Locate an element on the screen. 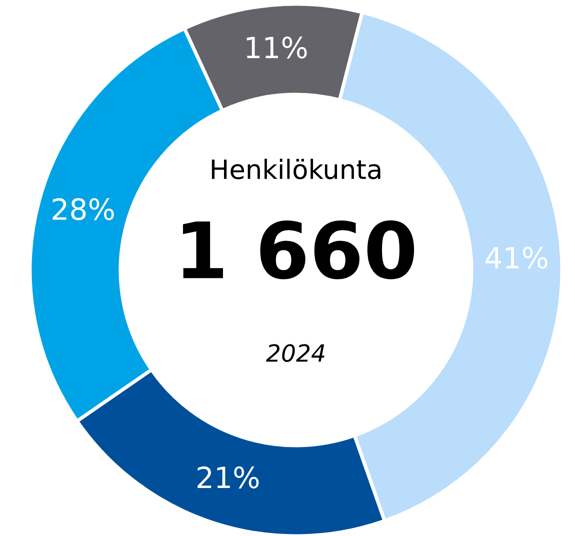 Image resolution: width=575 pixels, height=536 pixels. text: 2024 is located at coordinates (295, 353).